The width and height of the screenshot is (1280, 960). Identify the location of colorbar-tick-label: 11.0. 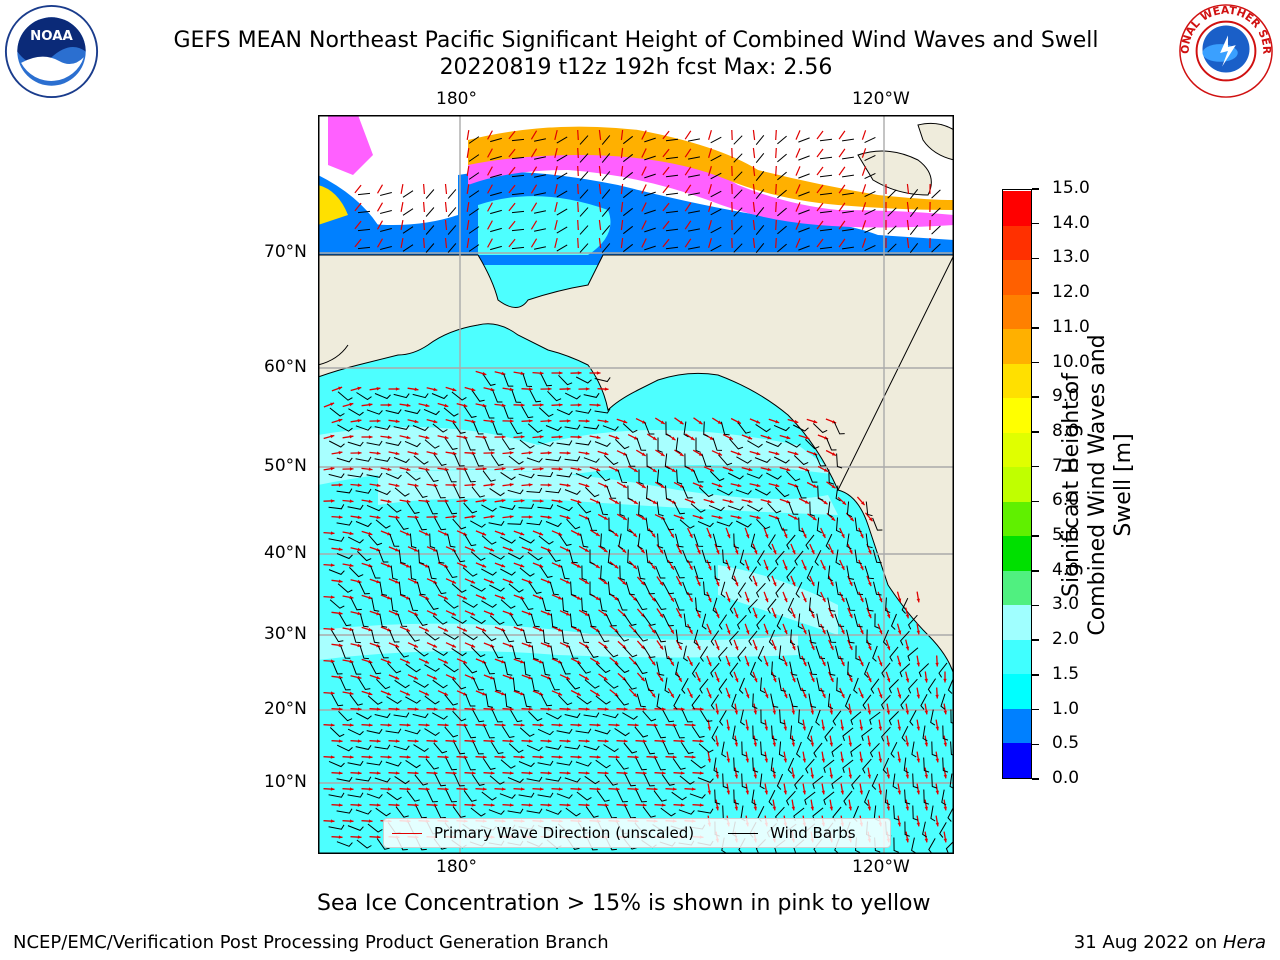
(1071, 326).